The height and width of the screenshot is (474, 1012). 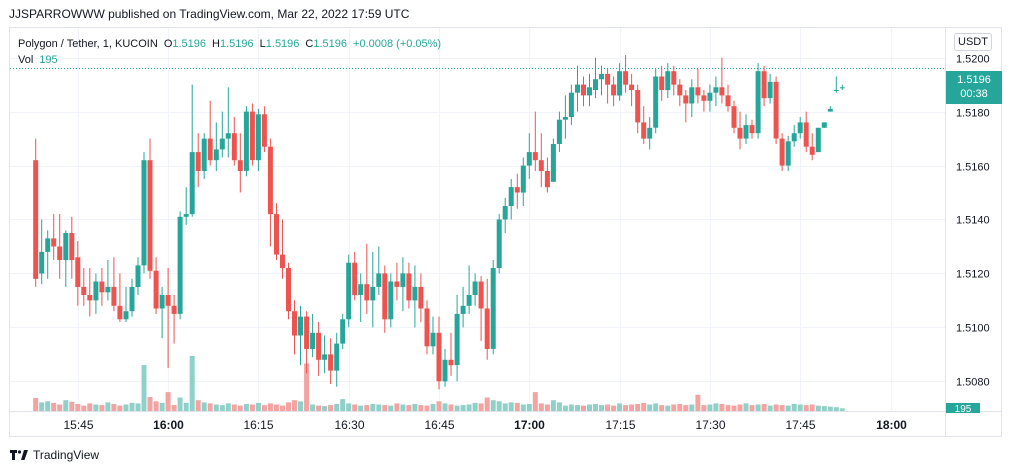 I want to click on x-tick-label: 16:30, so click(x=349, y=425).